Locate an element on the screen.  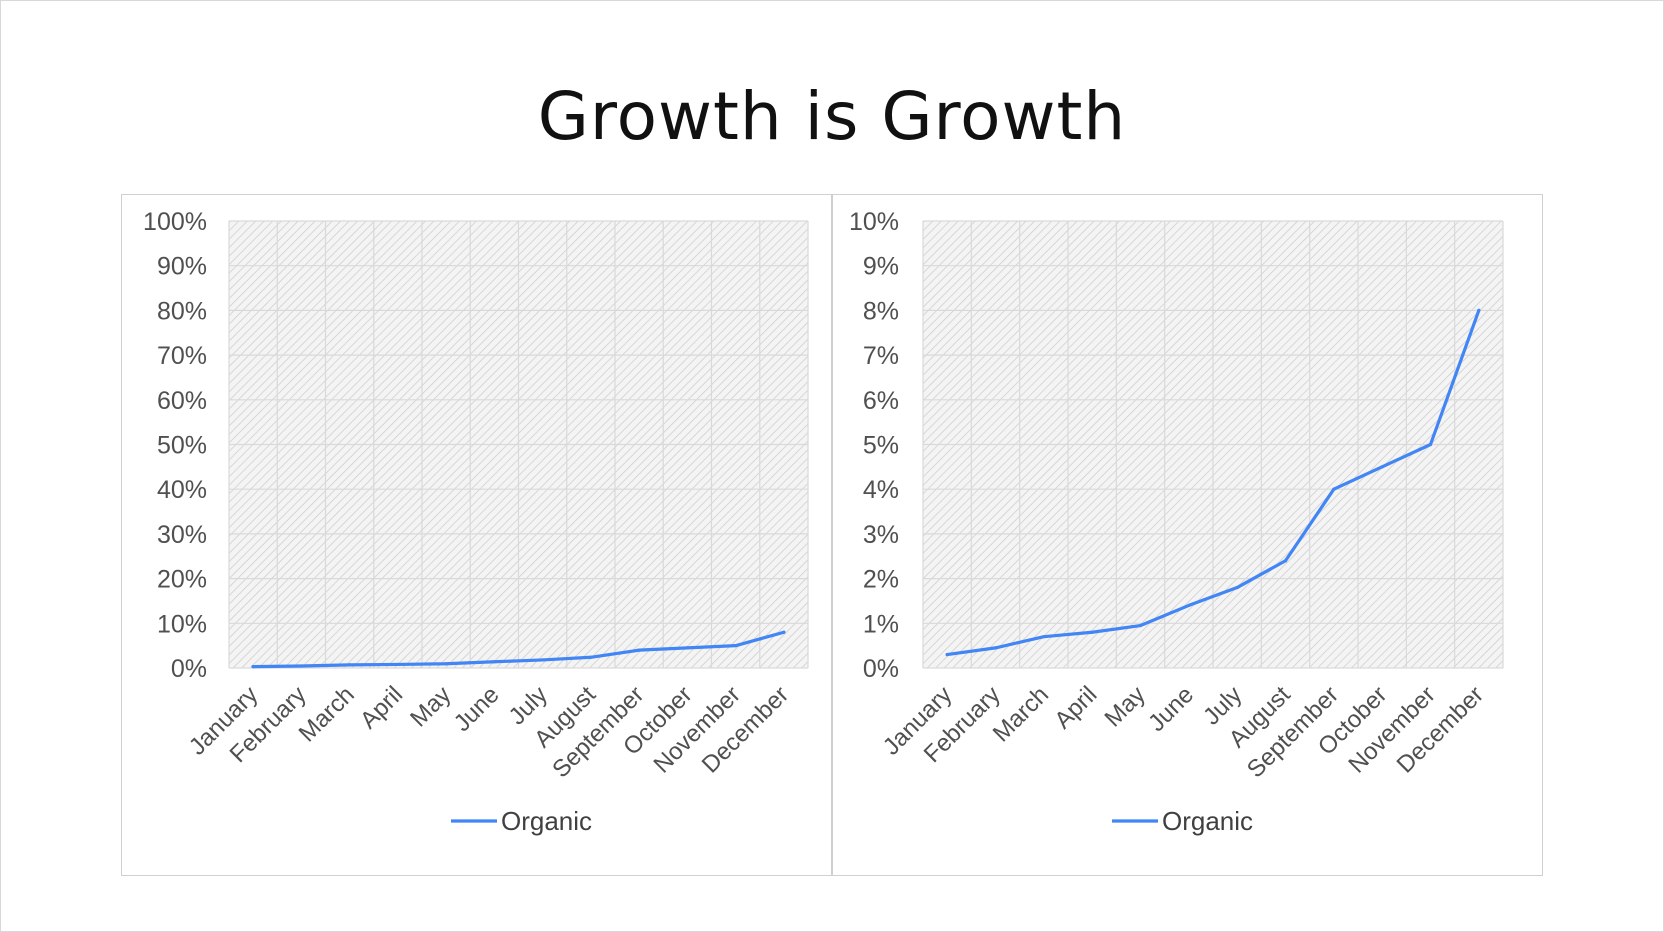
y-tick-label: 90% is located at coordinates (182, 267).